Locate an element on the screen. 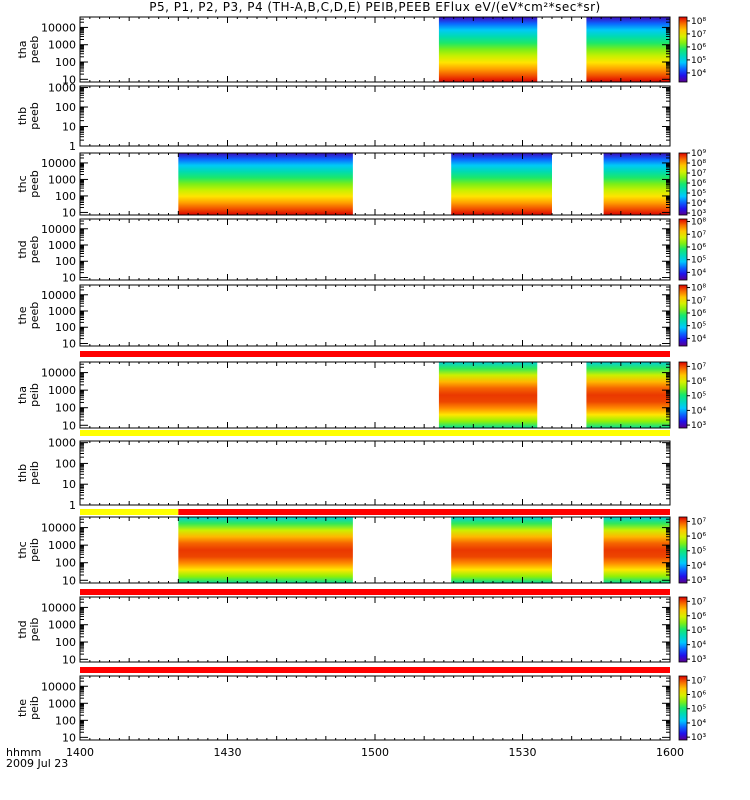 This screenshot has width=750, height=800. x-tick-label: 1500 is located at coordinates (375, 752).